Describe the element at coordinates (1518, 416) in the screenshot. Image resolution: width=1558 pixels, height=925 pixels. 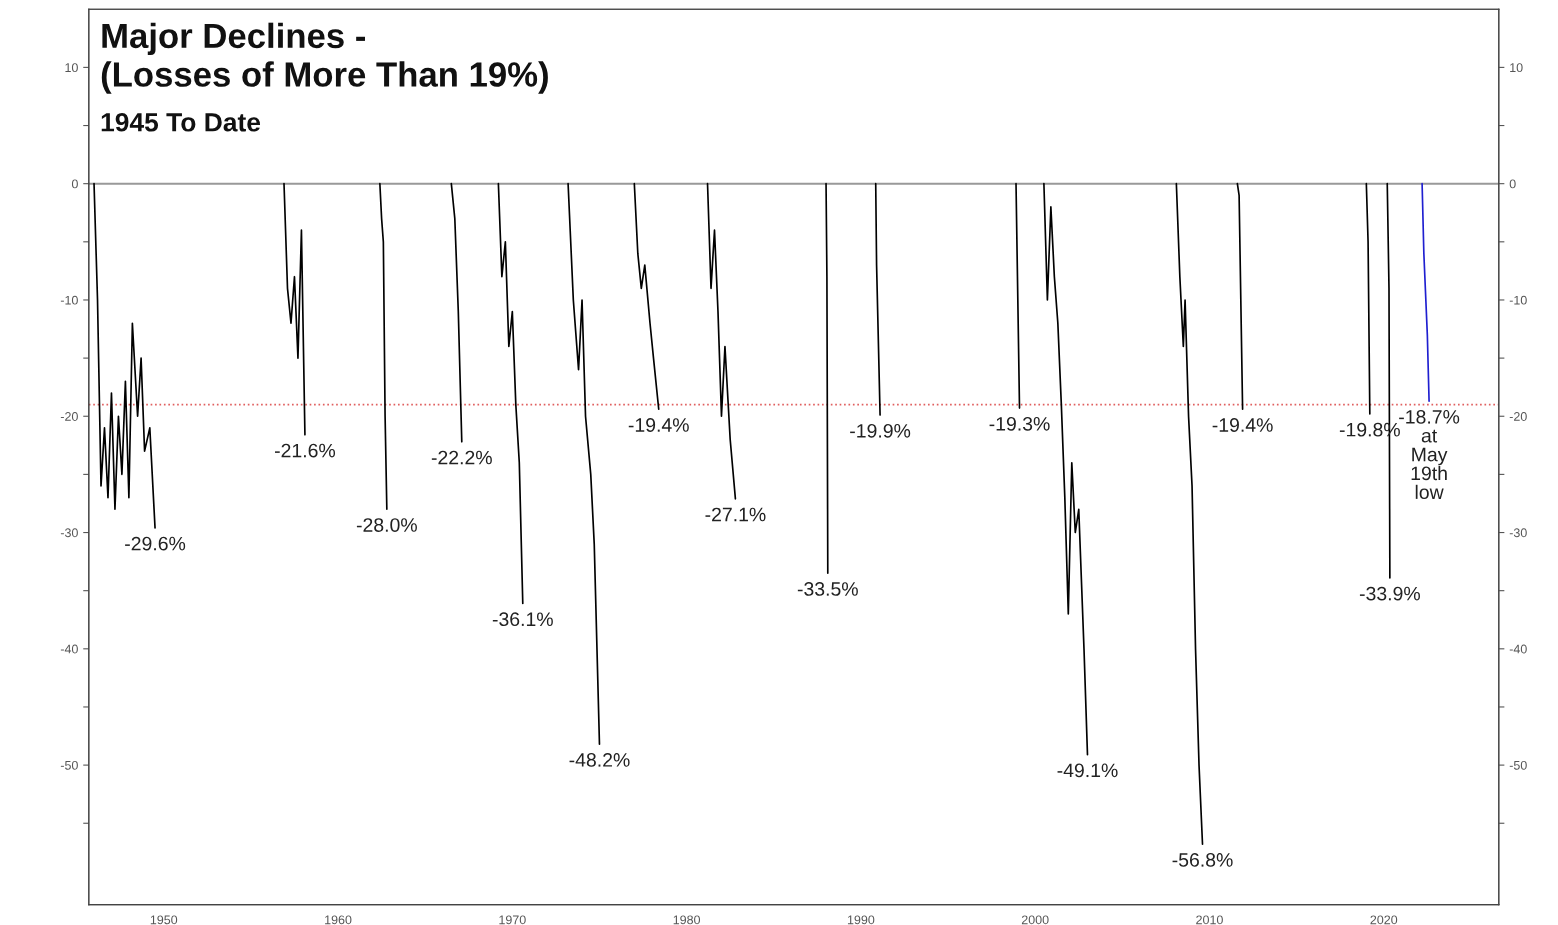
I see `y2-tick-label: -20` at that location.